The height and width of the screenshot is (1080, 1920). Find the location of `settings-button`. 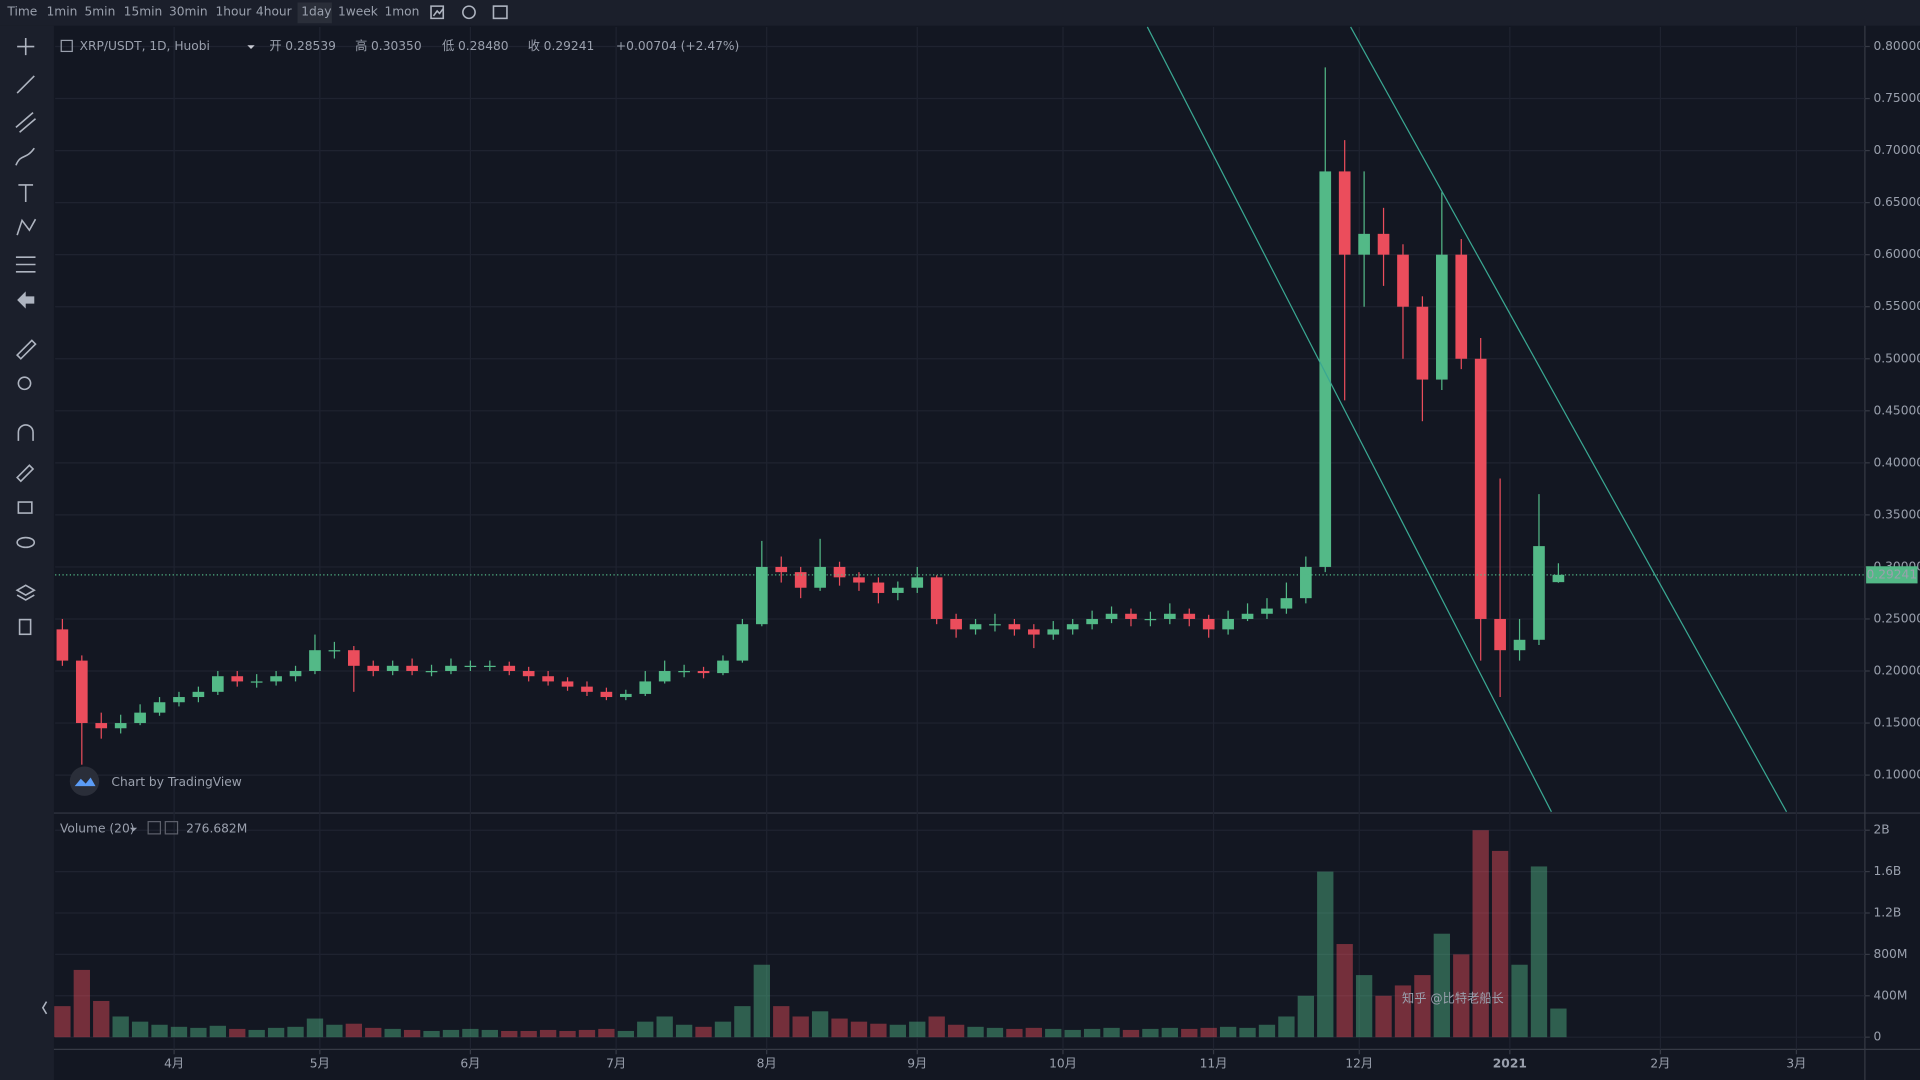

settings-button is located at coordinates (469, 12).